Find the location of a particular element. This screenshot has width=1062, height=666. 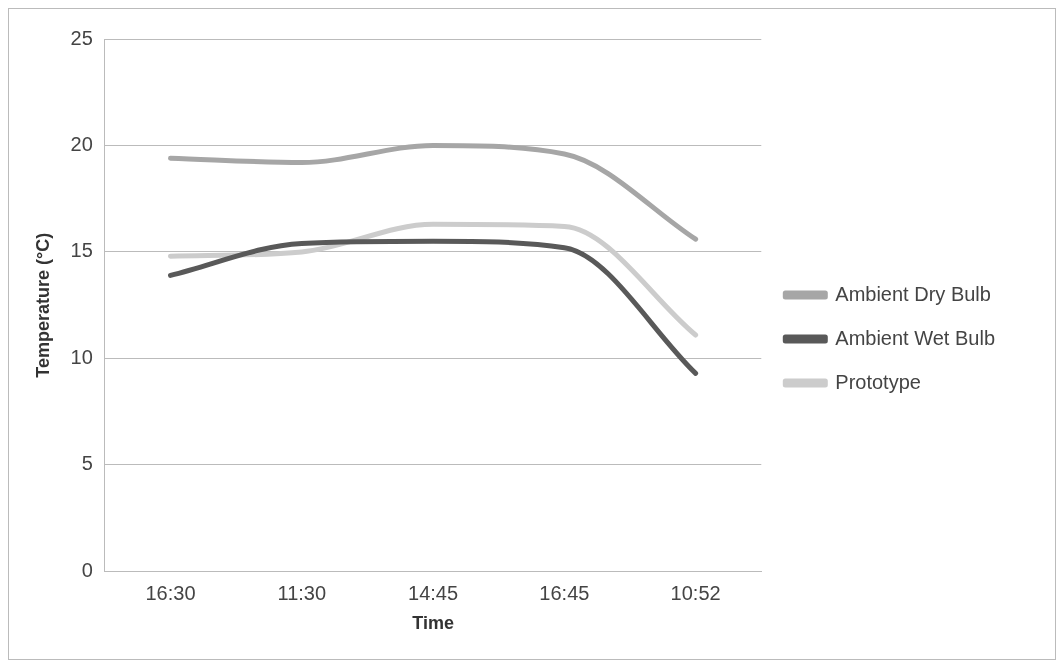

x-tick-label: 16:30 is located at coordinates (170, 592).